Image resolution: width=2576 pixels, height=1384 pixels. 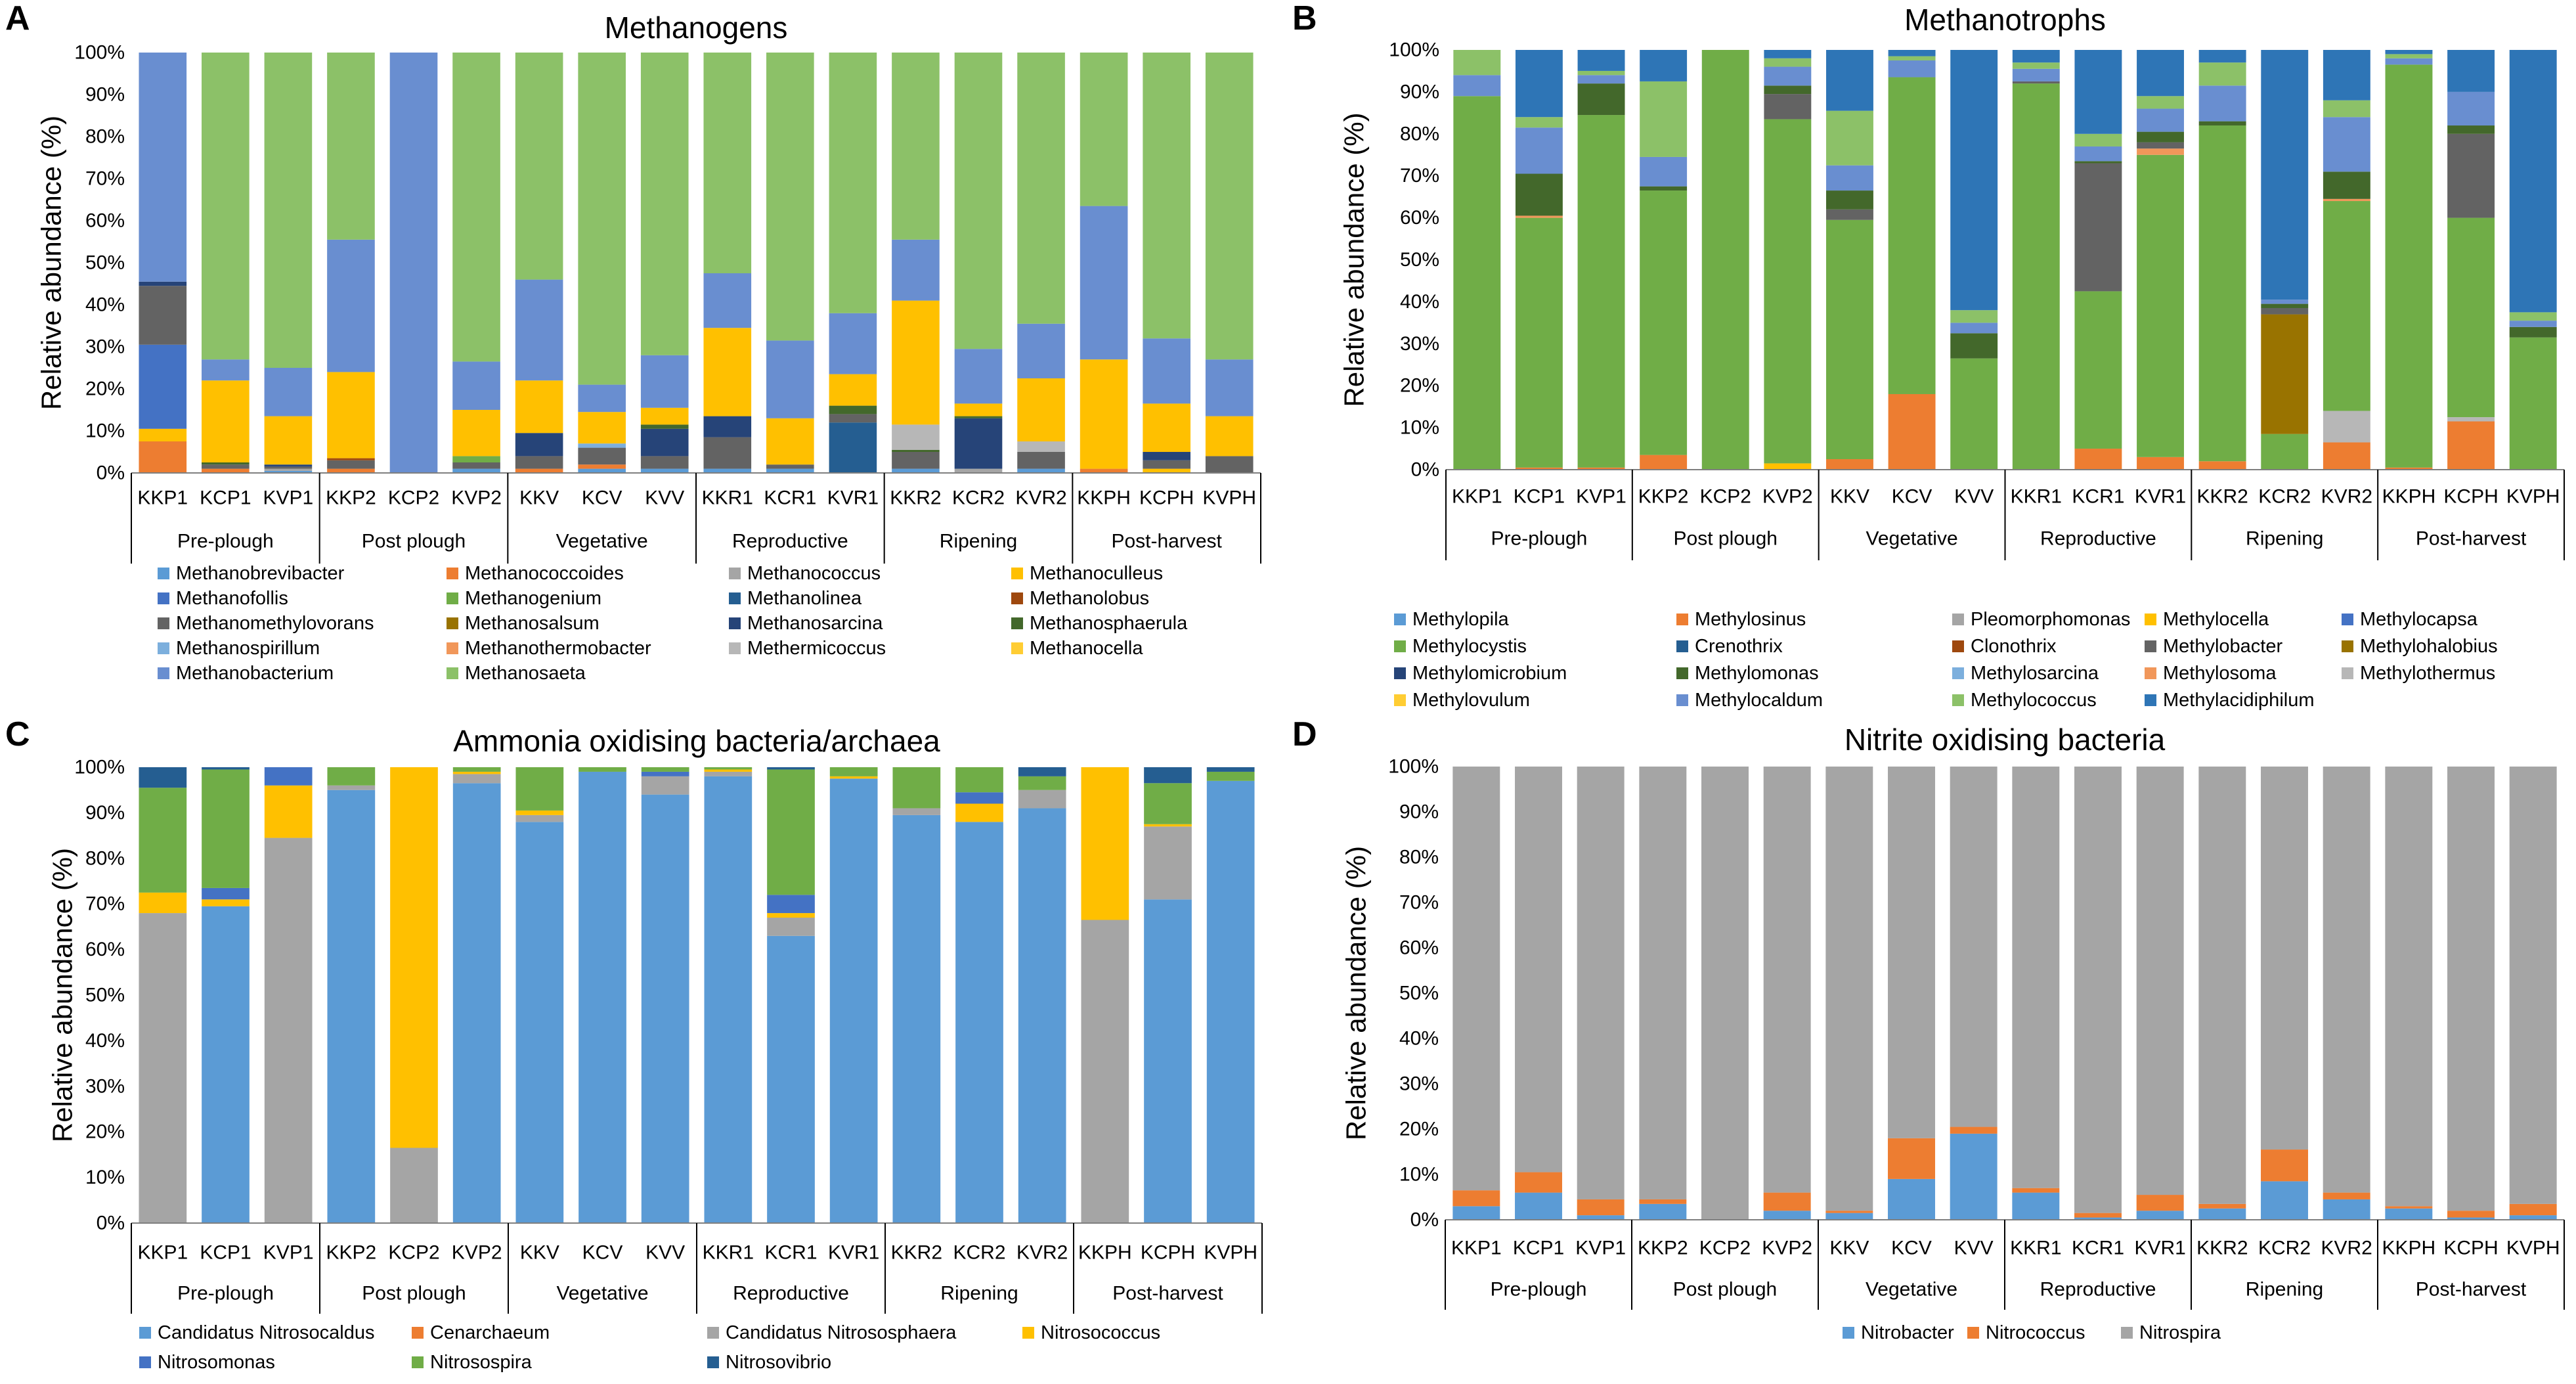 What do you see at coordinates (729, 770) in the screenshot?
I see `bar-segment-kkr1-nitrosococcus` at bounding box center [729, 770].